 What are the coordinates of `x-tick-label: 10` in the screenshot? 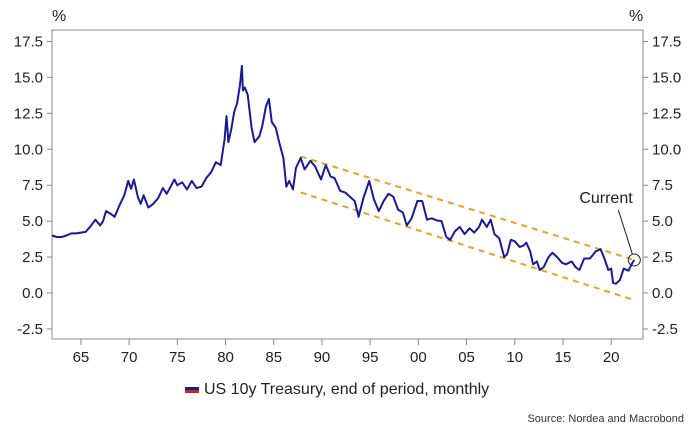 It's located at (514, 357).